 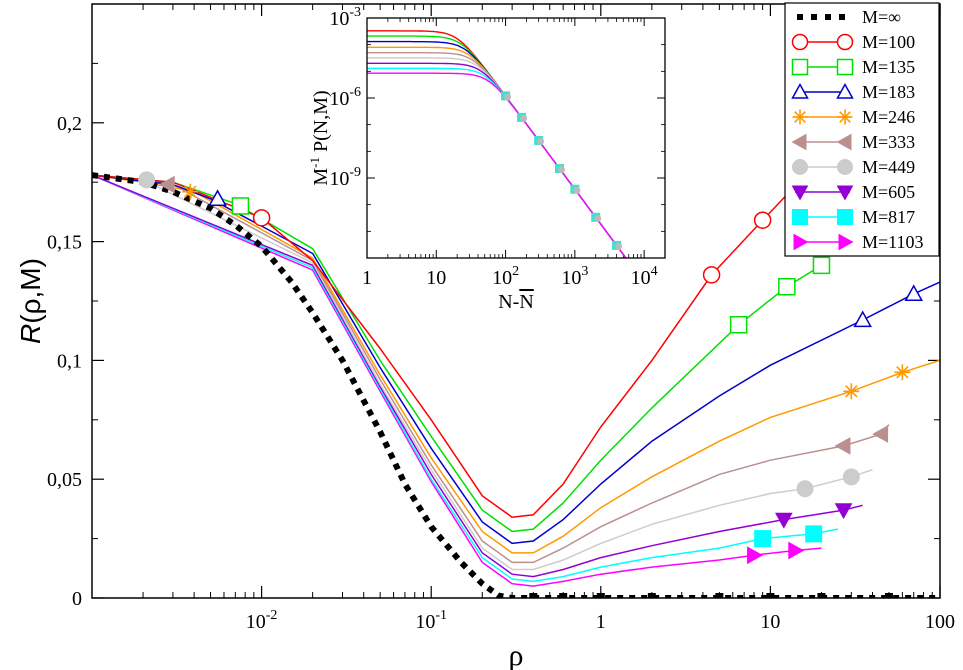 What do you see at coordinates (770, 622) in the screenshot?
I see `main-x-tick-label: 10` at bounding box center [770, 622].